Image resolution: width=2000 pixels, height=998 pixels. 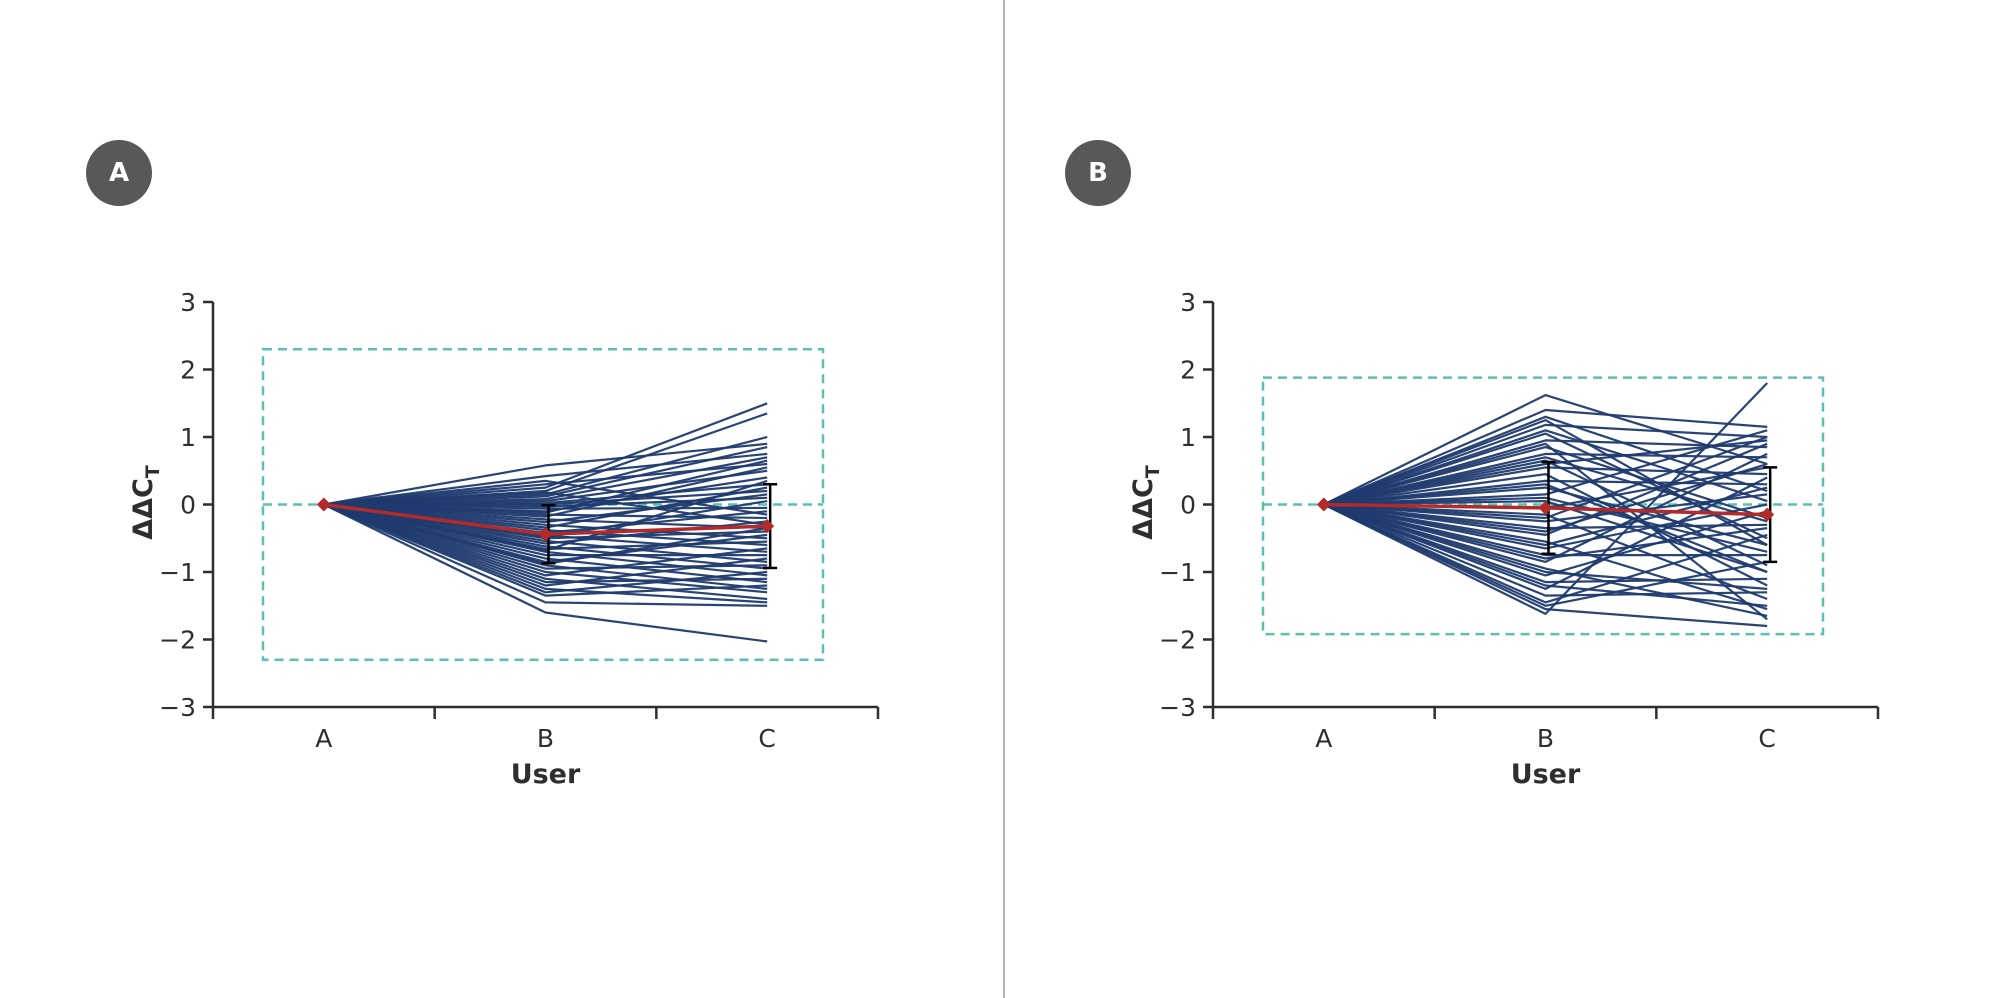 I want to click on chart-0-x-axis-title: User, so click(x=546, y=774).